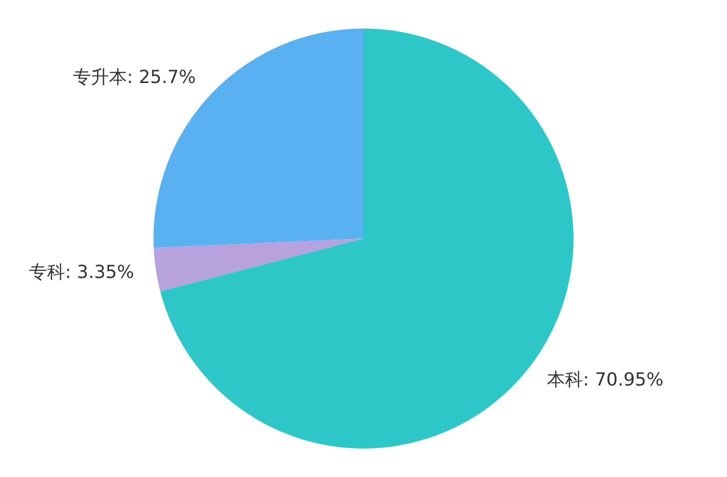 The width and height of the screenshot is (727, 477). Describe the element at coordinates (81, 272) in the screenshot. I see `slice-label: 专科: 3.35%` at that location.